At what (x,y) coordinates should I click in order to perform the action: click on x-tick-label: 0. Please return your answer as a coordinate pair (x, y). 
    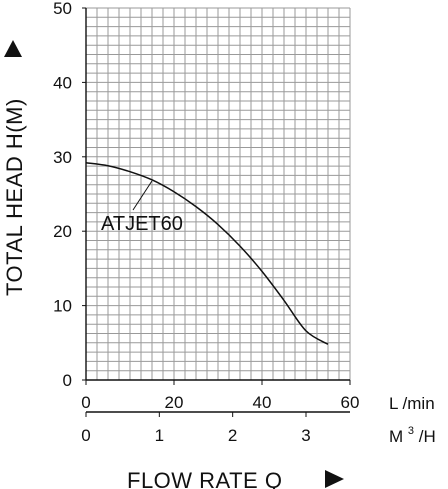
    Looking at the image, I should click on (85, 402).